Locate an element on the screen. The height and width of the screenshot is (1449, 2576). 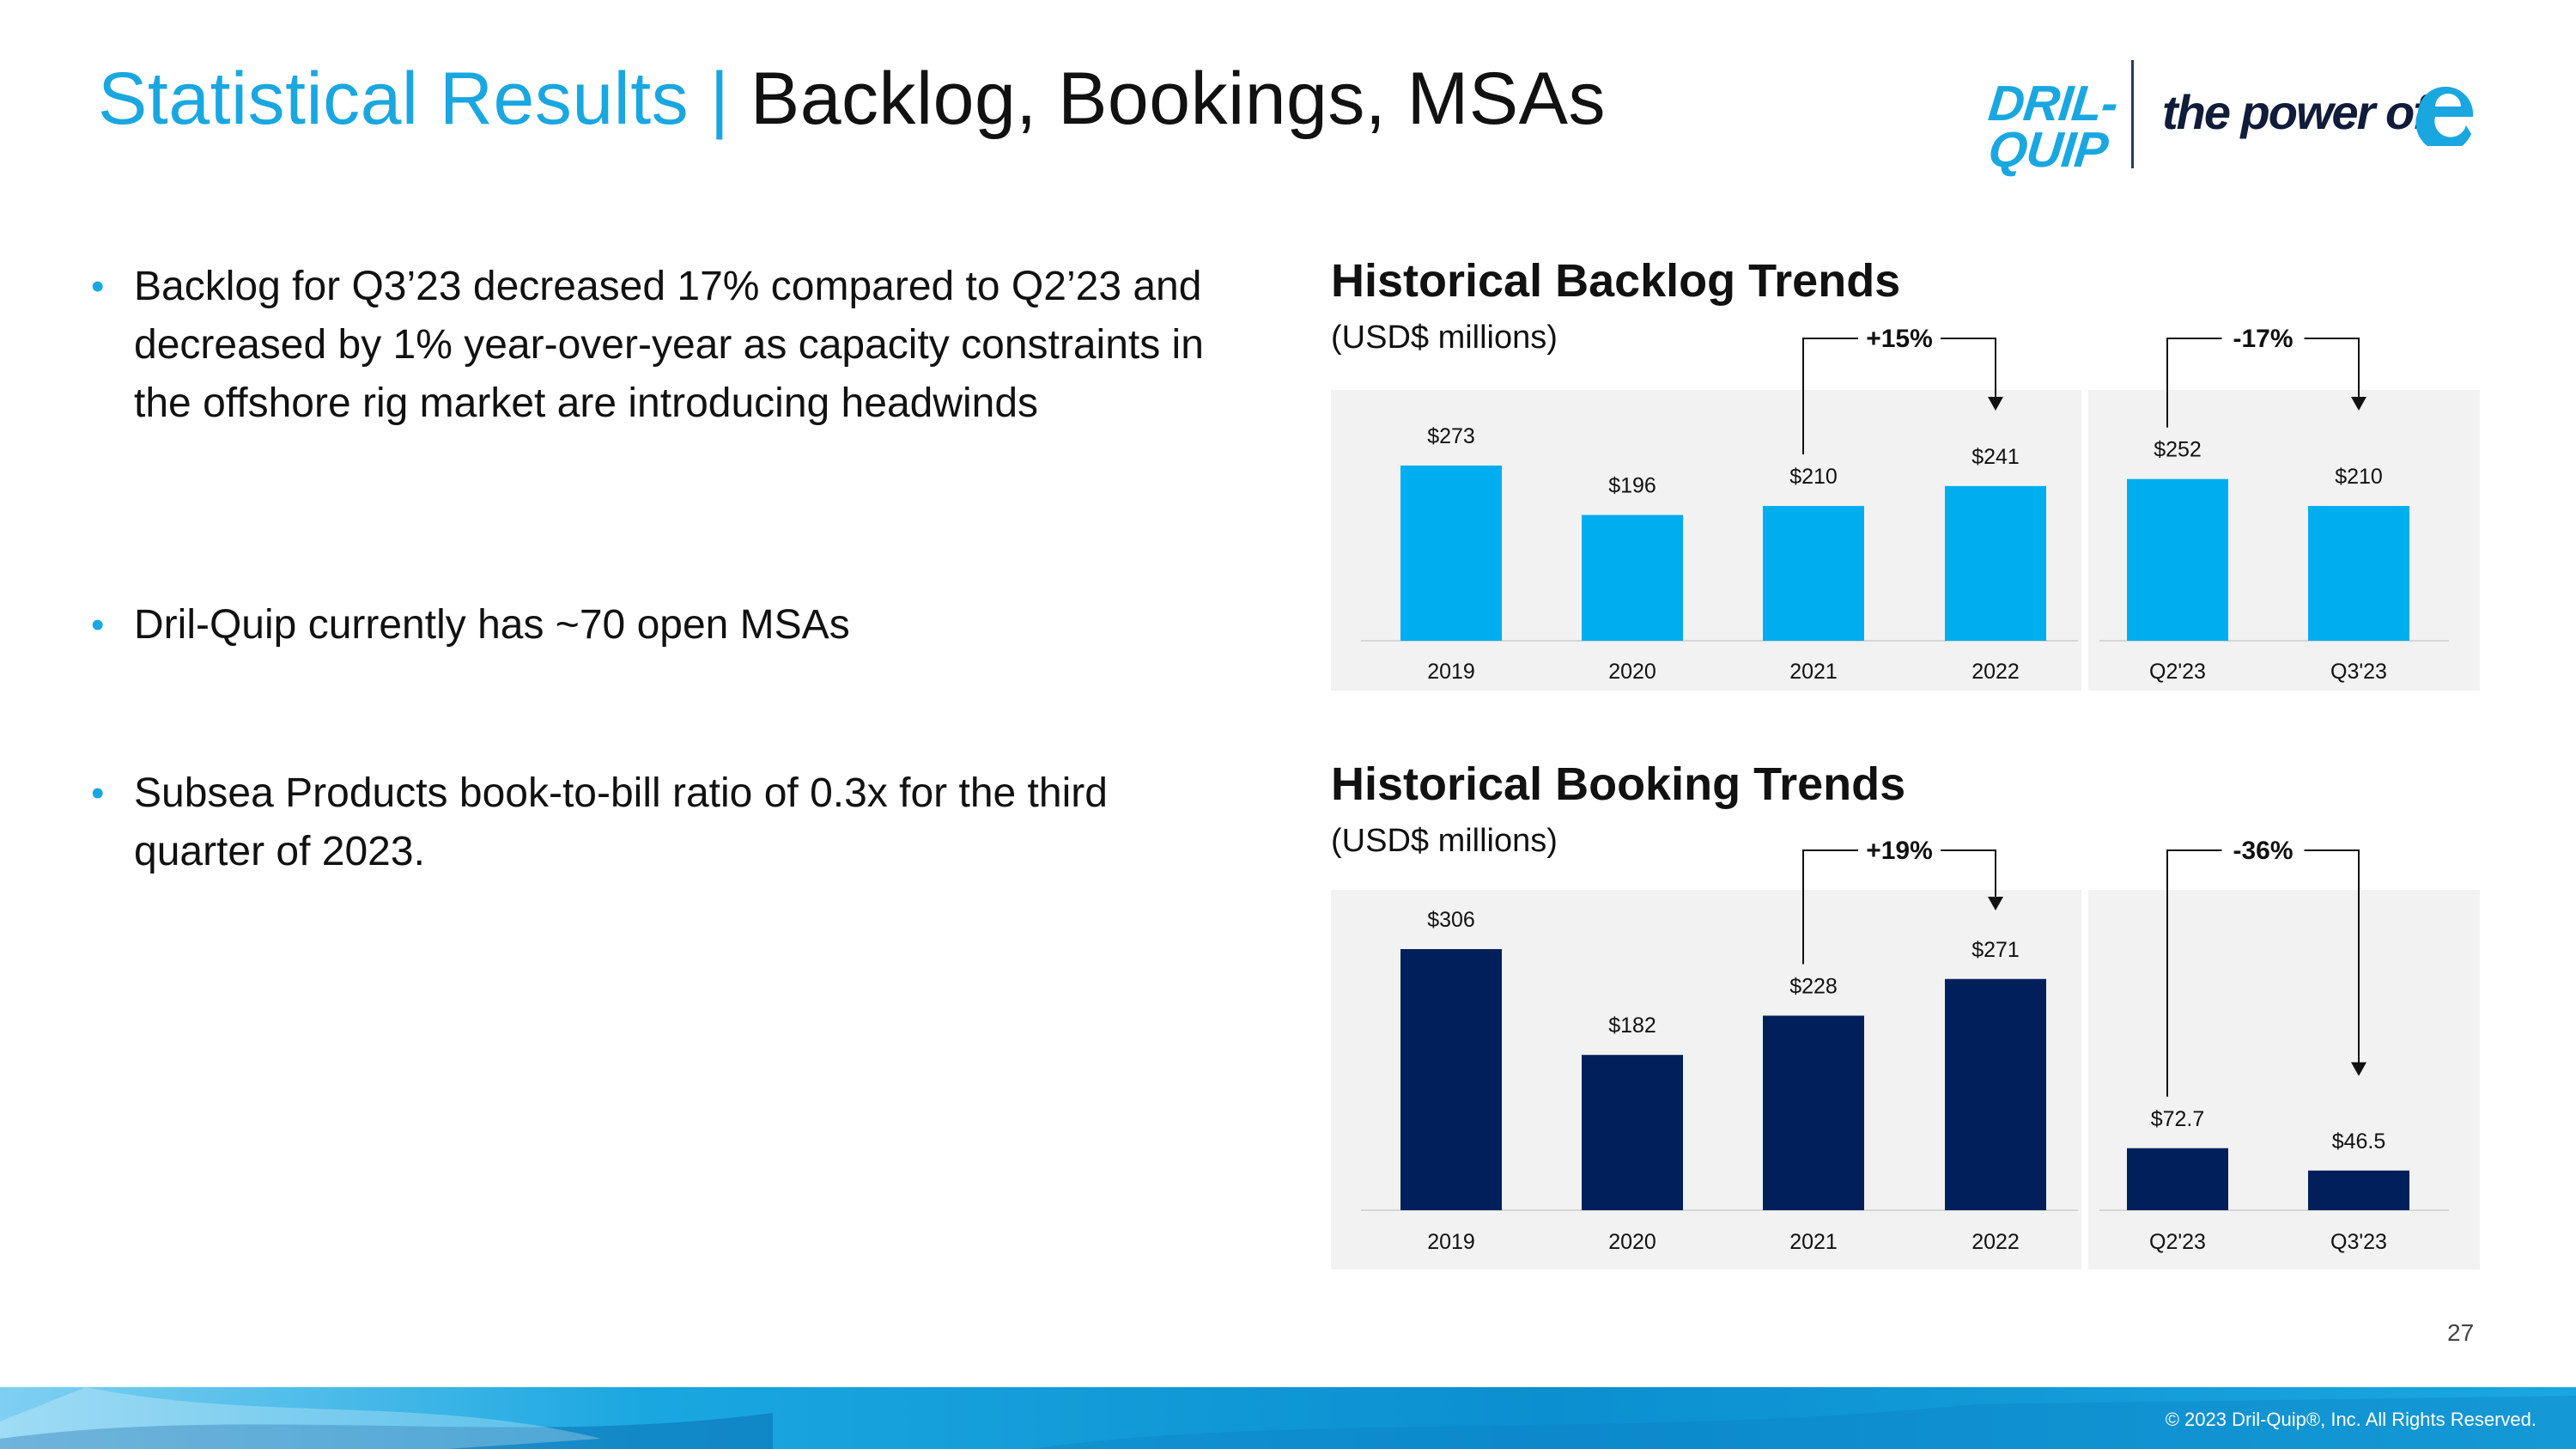
data-label: $241 is located at coordinates (1996, 457).